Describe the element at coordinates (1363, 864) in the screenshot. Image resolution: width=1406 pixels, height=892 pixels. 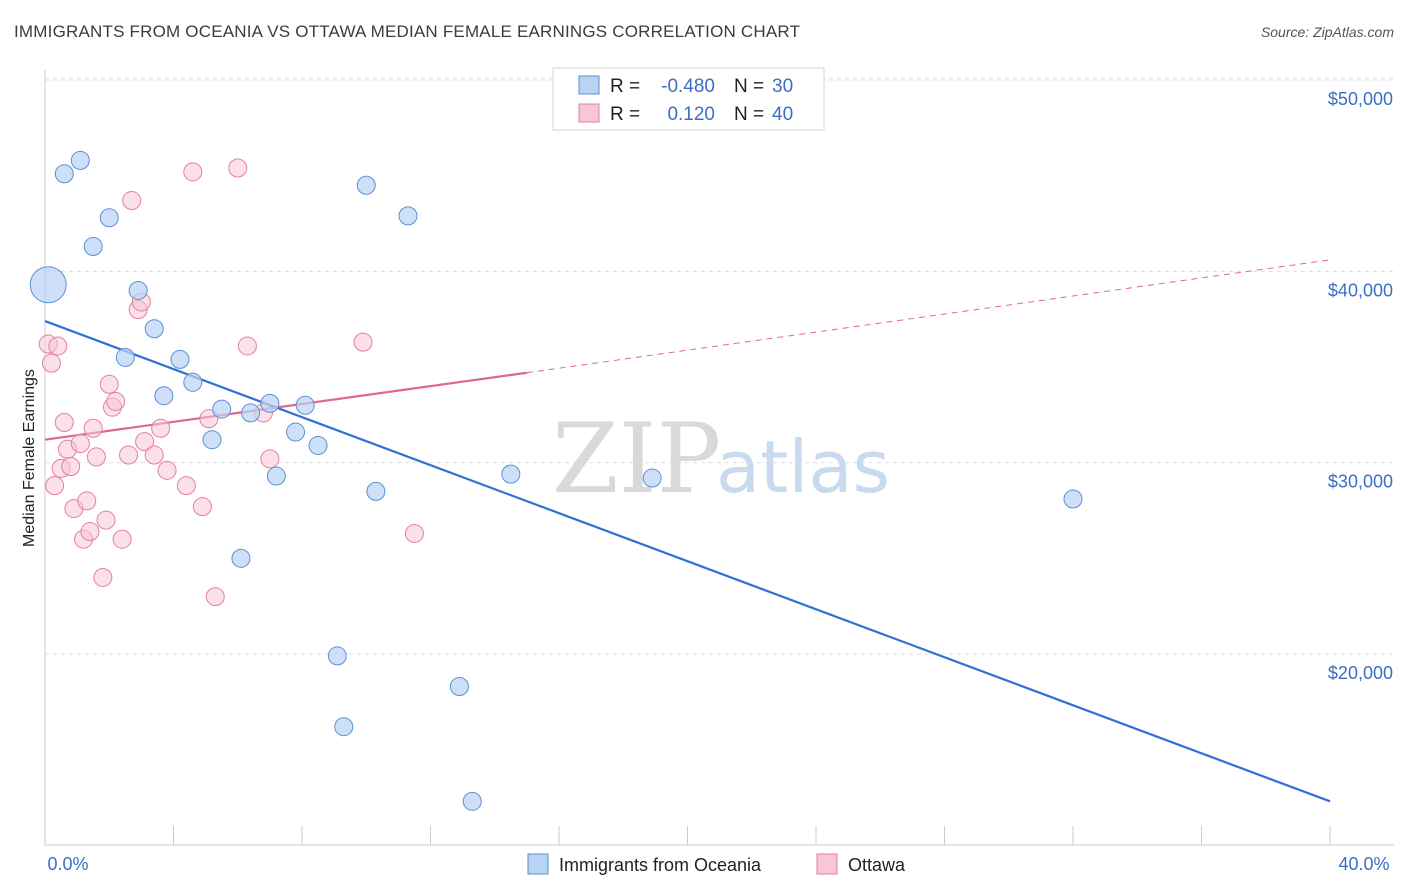
I see `x-tick-label-max: 40.0%` at that location.